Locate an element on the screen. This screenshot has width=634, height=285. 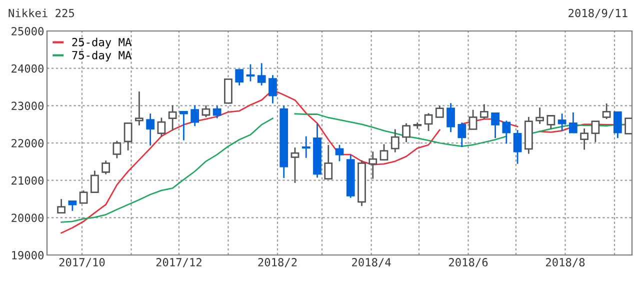
legend-label: 25-day MA is located at coordinates (102, 43).